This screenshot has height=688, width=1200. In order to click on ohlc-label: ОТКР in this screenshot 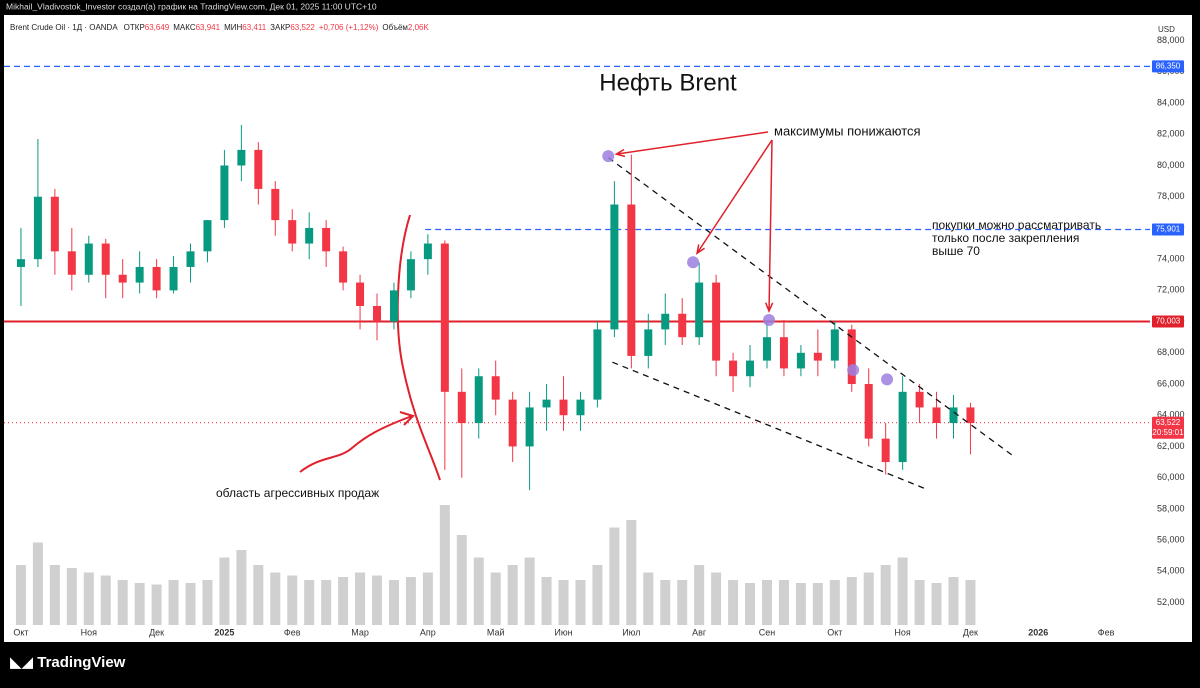, I will do `click(134, 27)`.